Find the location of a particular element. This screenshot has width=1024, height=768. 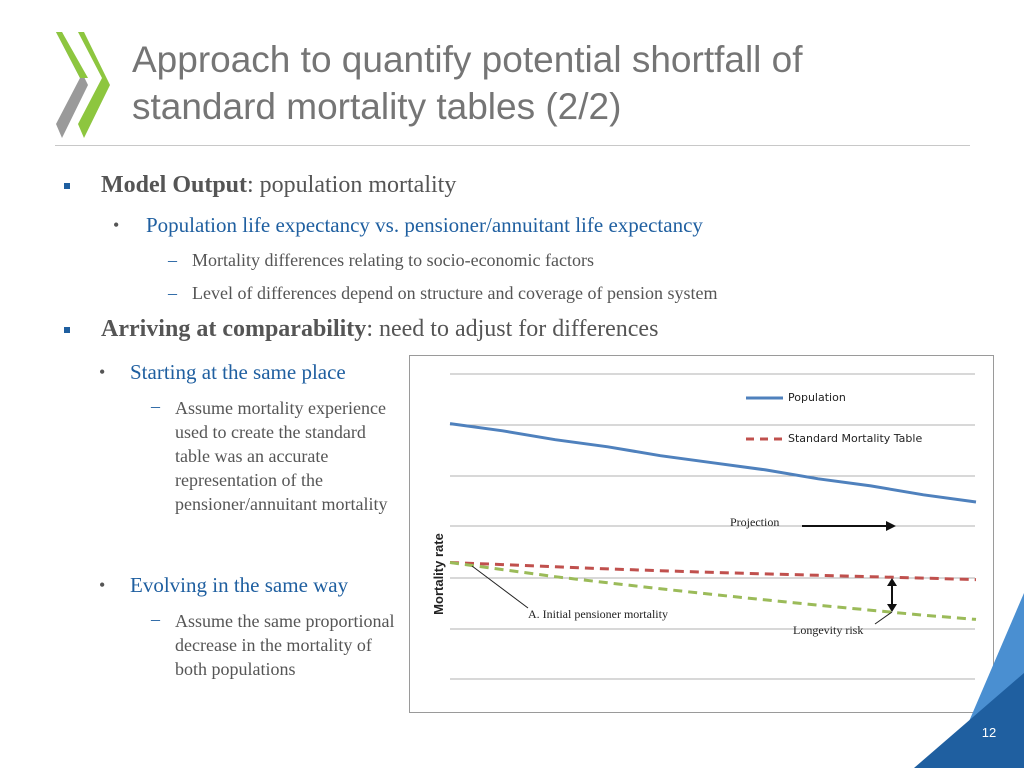

legend-population-label: Population is located at coordinates (817, 397).